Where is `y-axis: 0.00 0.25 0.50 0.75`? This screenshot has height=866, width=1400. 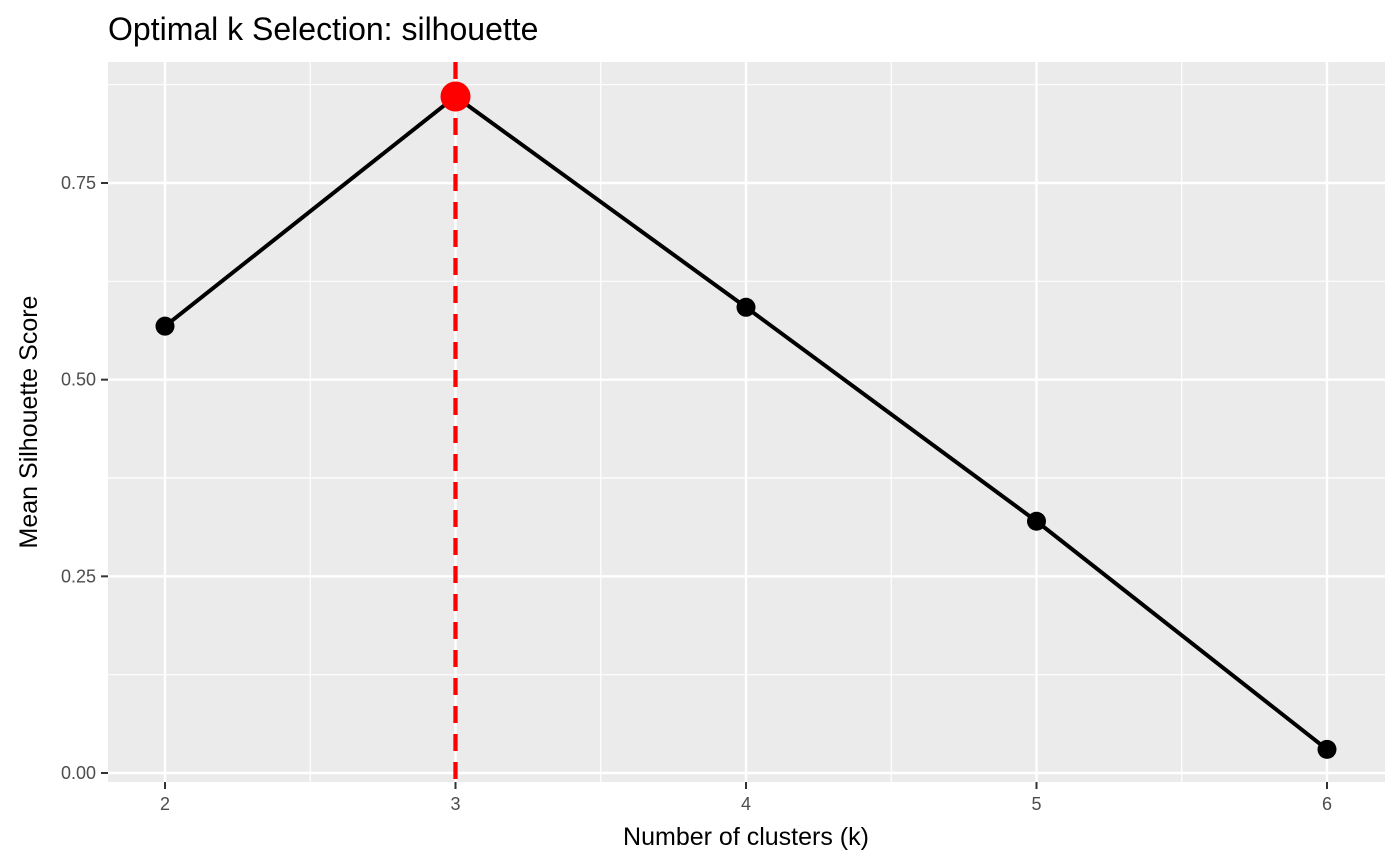 y-axis: 0.00 0.25 0.50 0.75 is located at coordinates (84, 478).